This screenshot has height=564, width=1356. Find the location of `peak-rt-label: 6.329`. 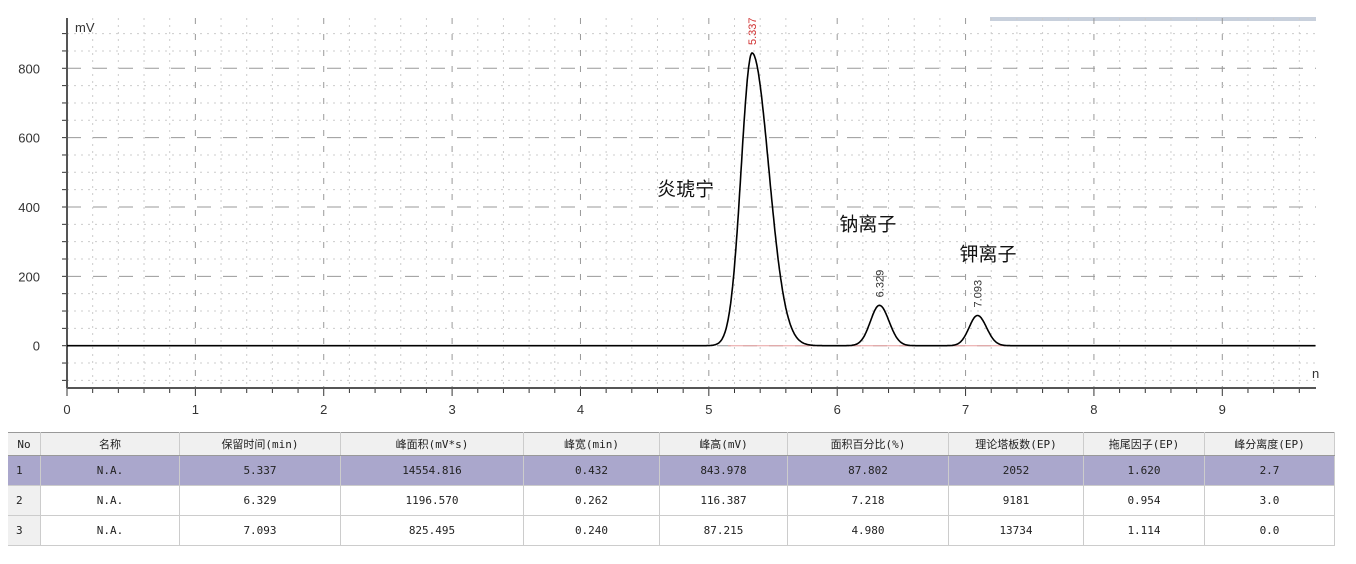

peak-rt-label: 6.329 is located at coordinates (880, 284).